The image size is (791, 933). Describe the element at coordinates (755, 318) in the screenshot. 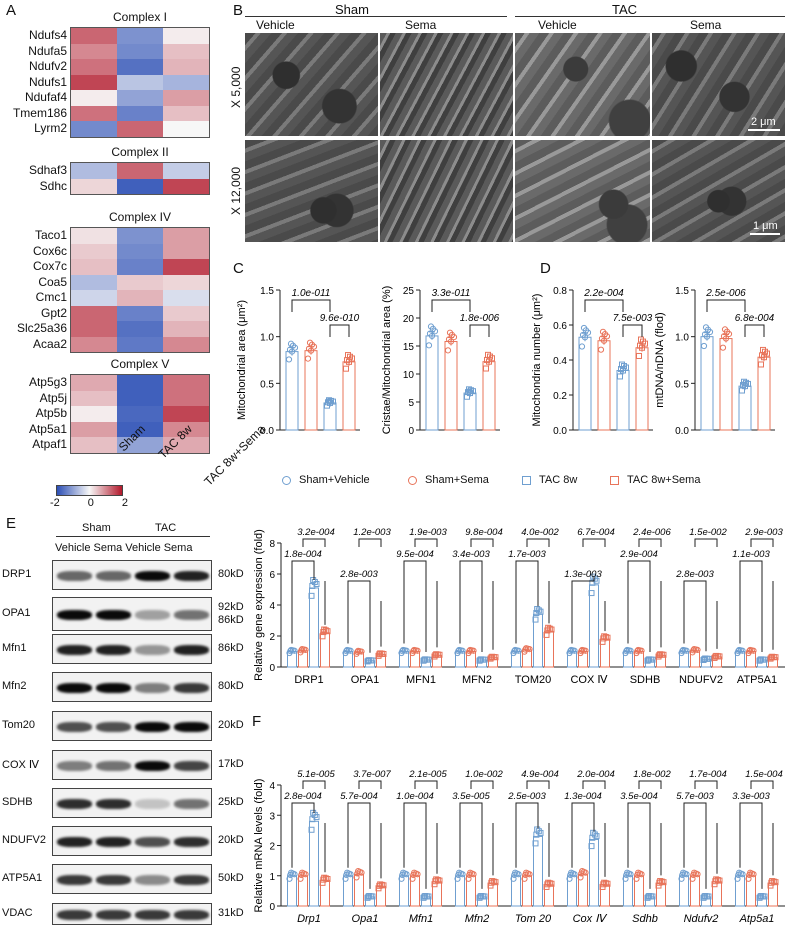

I see `p-value-label: 6.8e-004` at that location.